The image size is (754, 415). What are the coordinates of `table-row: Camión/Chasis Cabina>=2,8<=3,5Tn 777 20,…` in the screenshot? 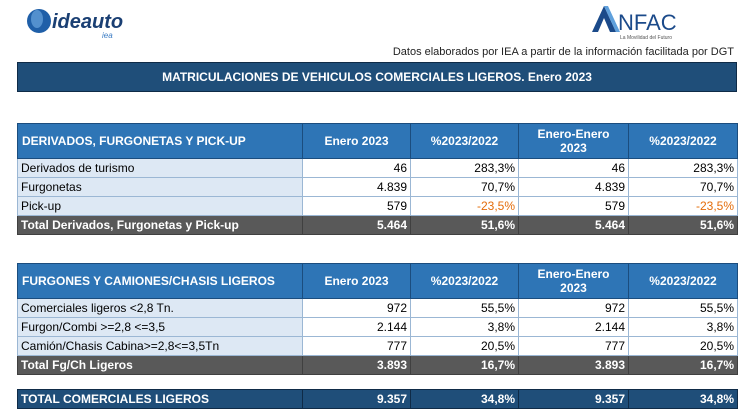 It's located at (377, 346).